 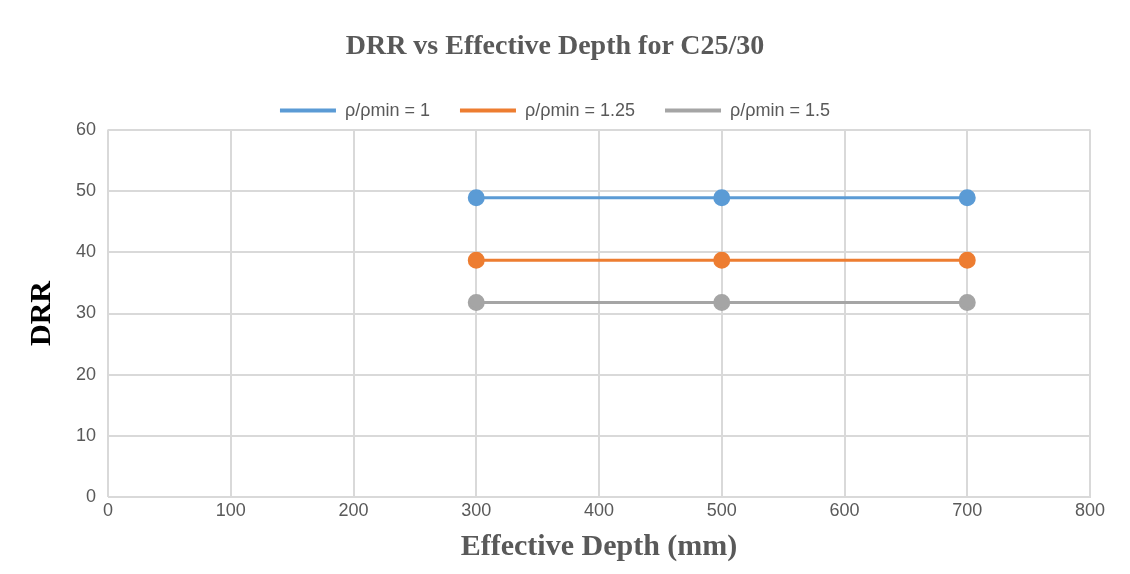 I want to click on x-tick-label: 300, so click(x=476, y=510).